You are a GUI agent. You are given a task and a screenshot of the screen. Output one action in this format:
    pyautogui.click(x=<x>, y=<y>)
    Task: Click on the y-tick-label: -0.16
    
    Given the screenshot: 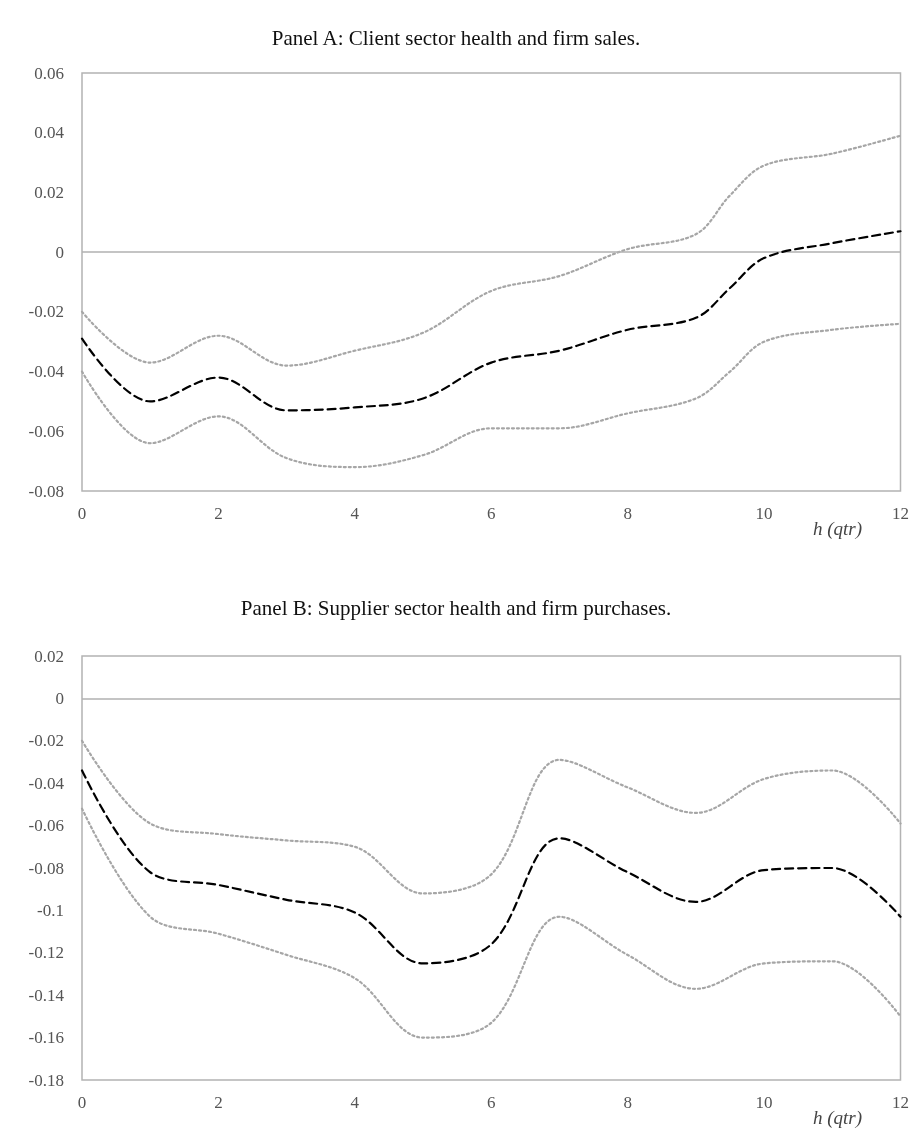 What is the action you would take?
    pyautogui.click(x=46, y=1038)
    